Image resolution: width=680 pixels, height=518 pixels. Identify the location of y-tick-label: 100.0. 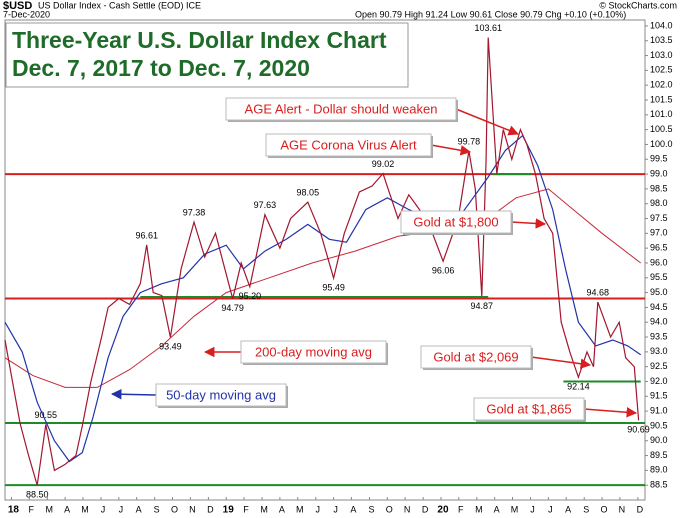
(661, 144).